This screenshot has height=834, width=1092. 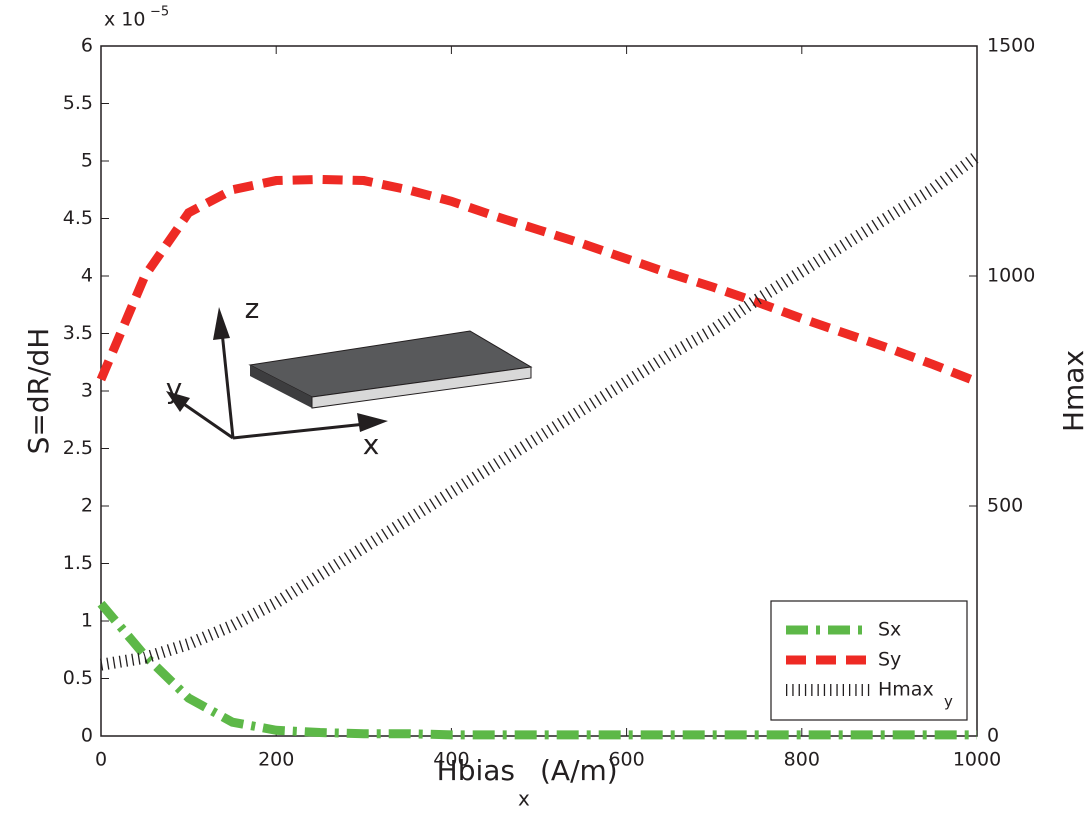 What do you see at coordinates (87, 736) in the screenshot?
I see `y-tick-label: 0` at bounding box center [87, 736].